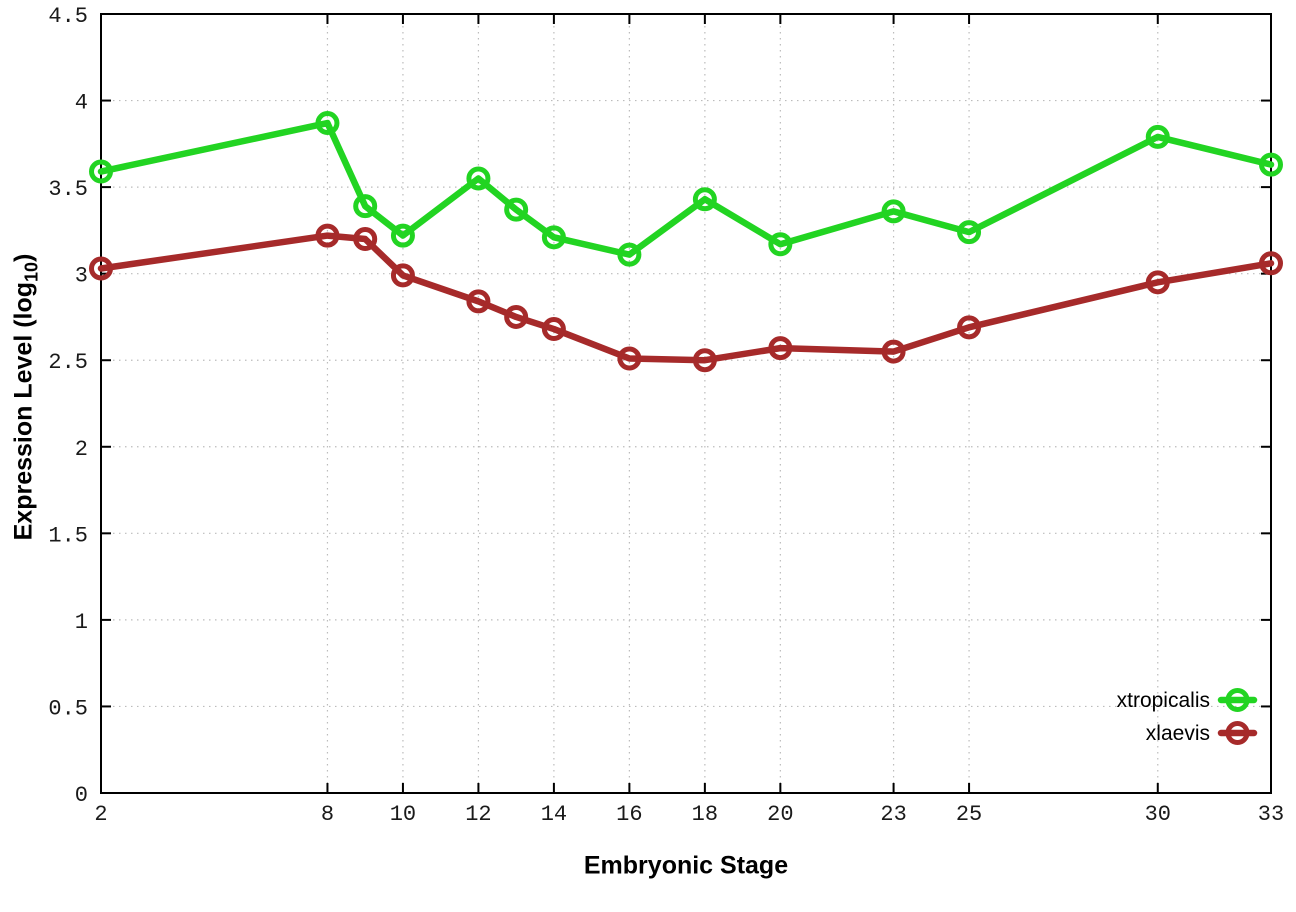  I want to click on legend-entry-xtropicalis: xtropicalis, so click(1187, 700).